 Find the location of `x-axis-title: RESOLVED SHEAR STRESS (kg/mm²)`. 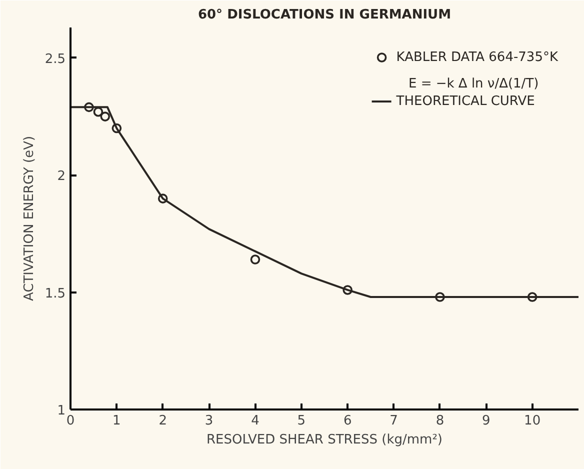

x-axis-title: RESOLVED SHEAR STRESS (kg/mm²) is located at coordinates (324, 440).